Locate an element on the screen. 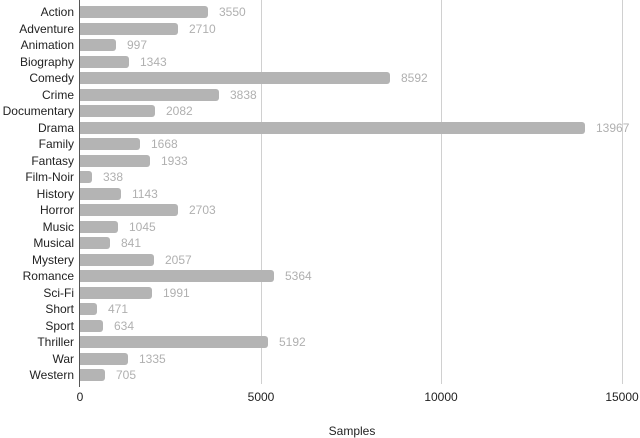 This screenshot has width=640, height=438. bar-row: History 1143 is located at coordinates (320, 194).